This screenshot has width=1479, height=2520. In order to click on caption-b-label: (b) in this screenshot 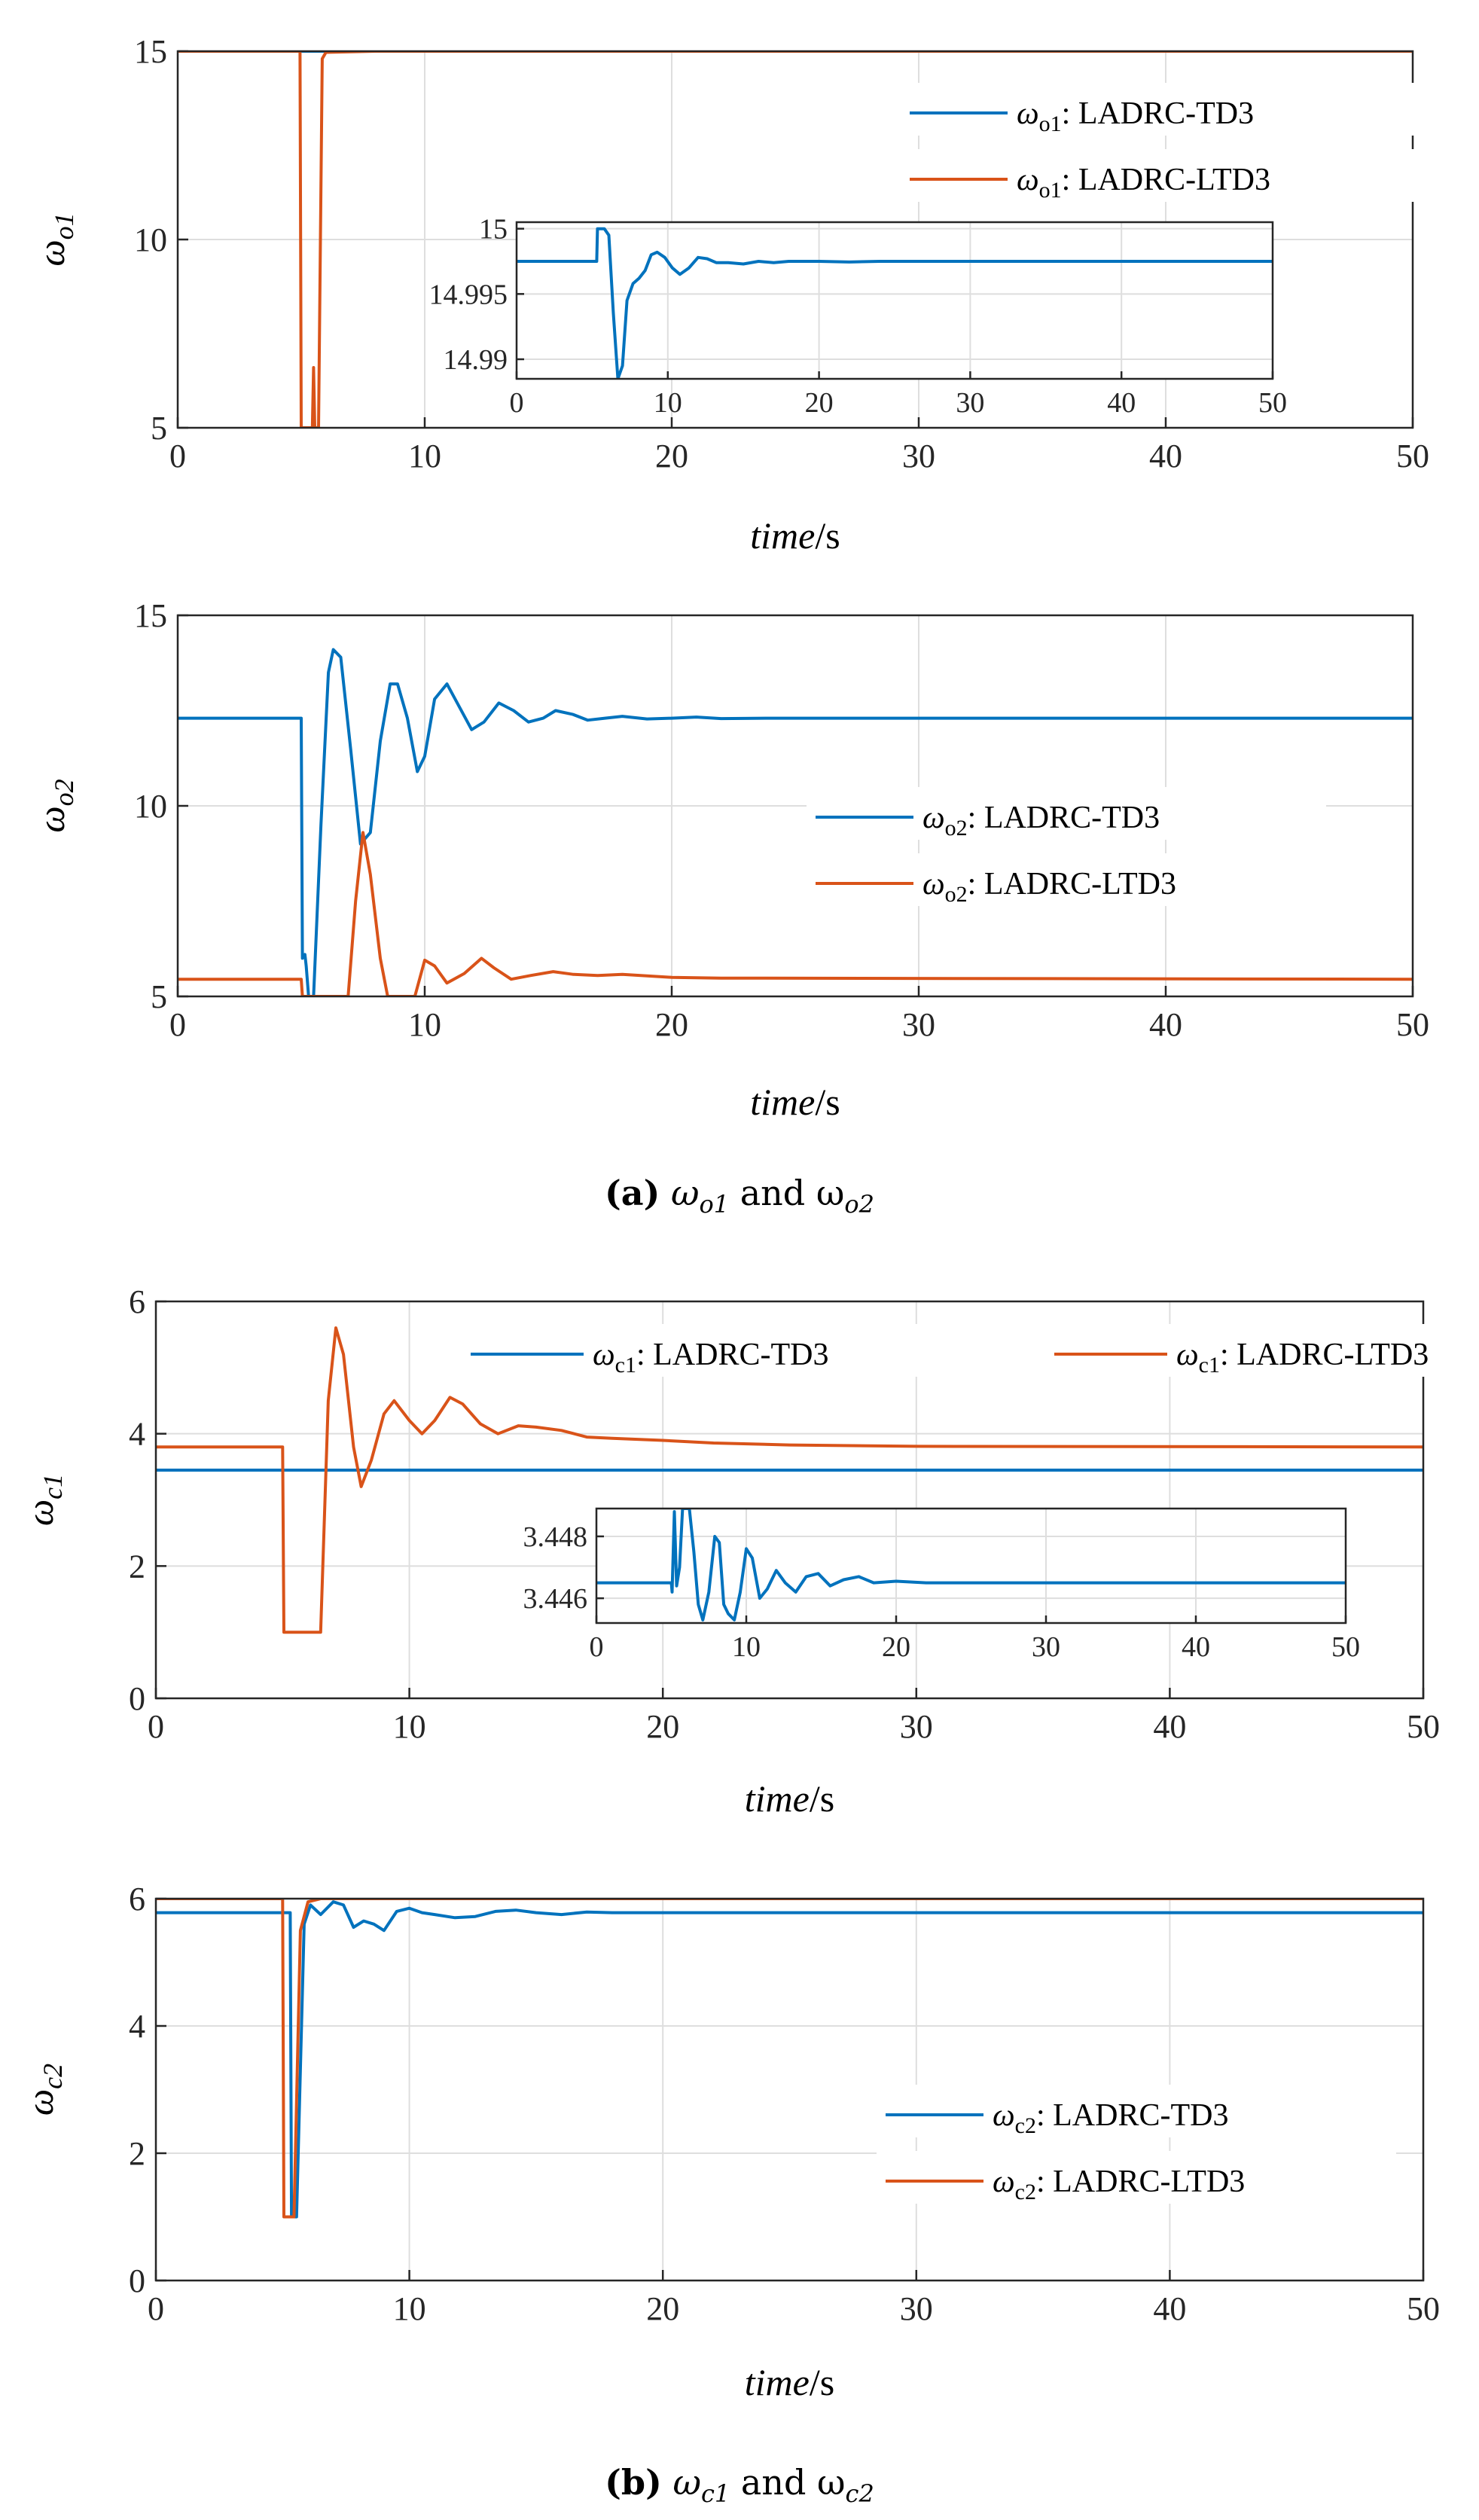, I will do `click(633, 2482)`.